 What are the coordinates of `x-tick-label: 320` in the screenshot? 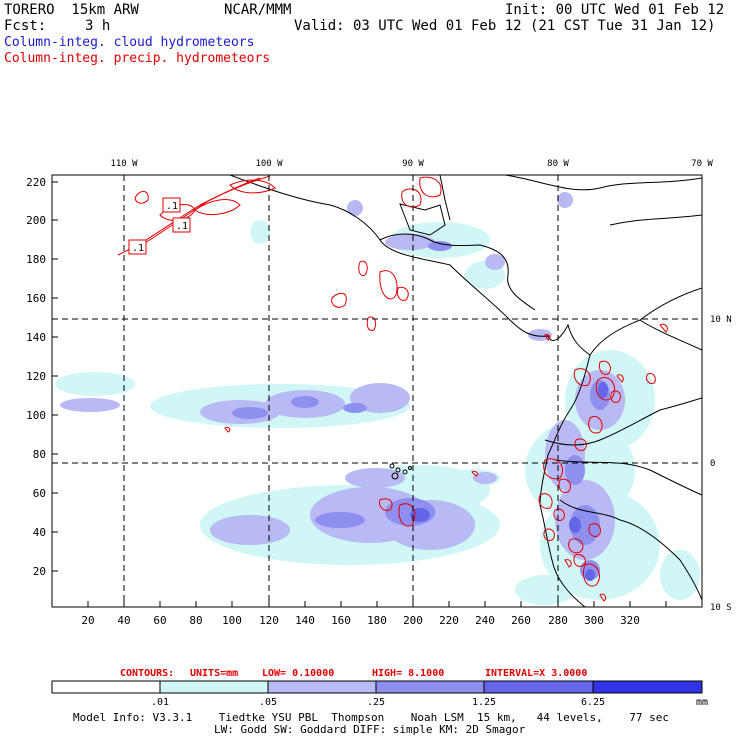 It's located at (630, 620).